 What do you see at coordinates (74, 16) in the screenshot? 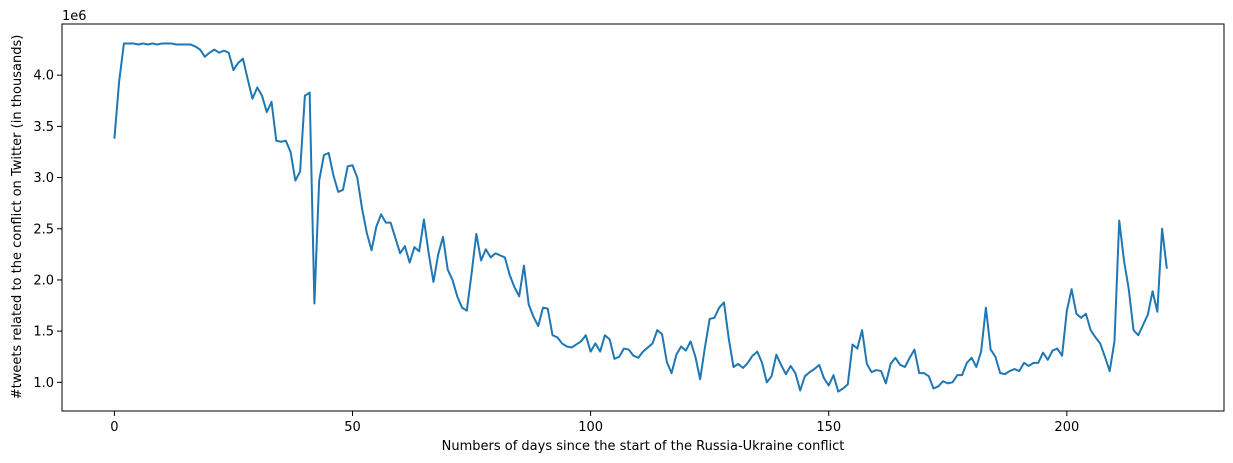
I see `y-offset-label: 1e6` at bounding box center [74, 16].